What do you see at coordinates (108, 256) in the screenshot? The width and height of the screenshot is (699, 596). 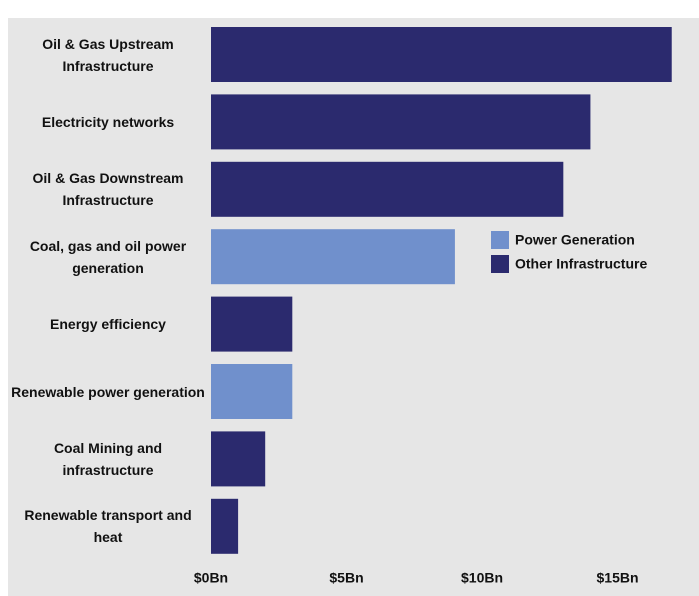 I see `category-label: Coal, gas and oil power generation` at bounding box center [108, 256].